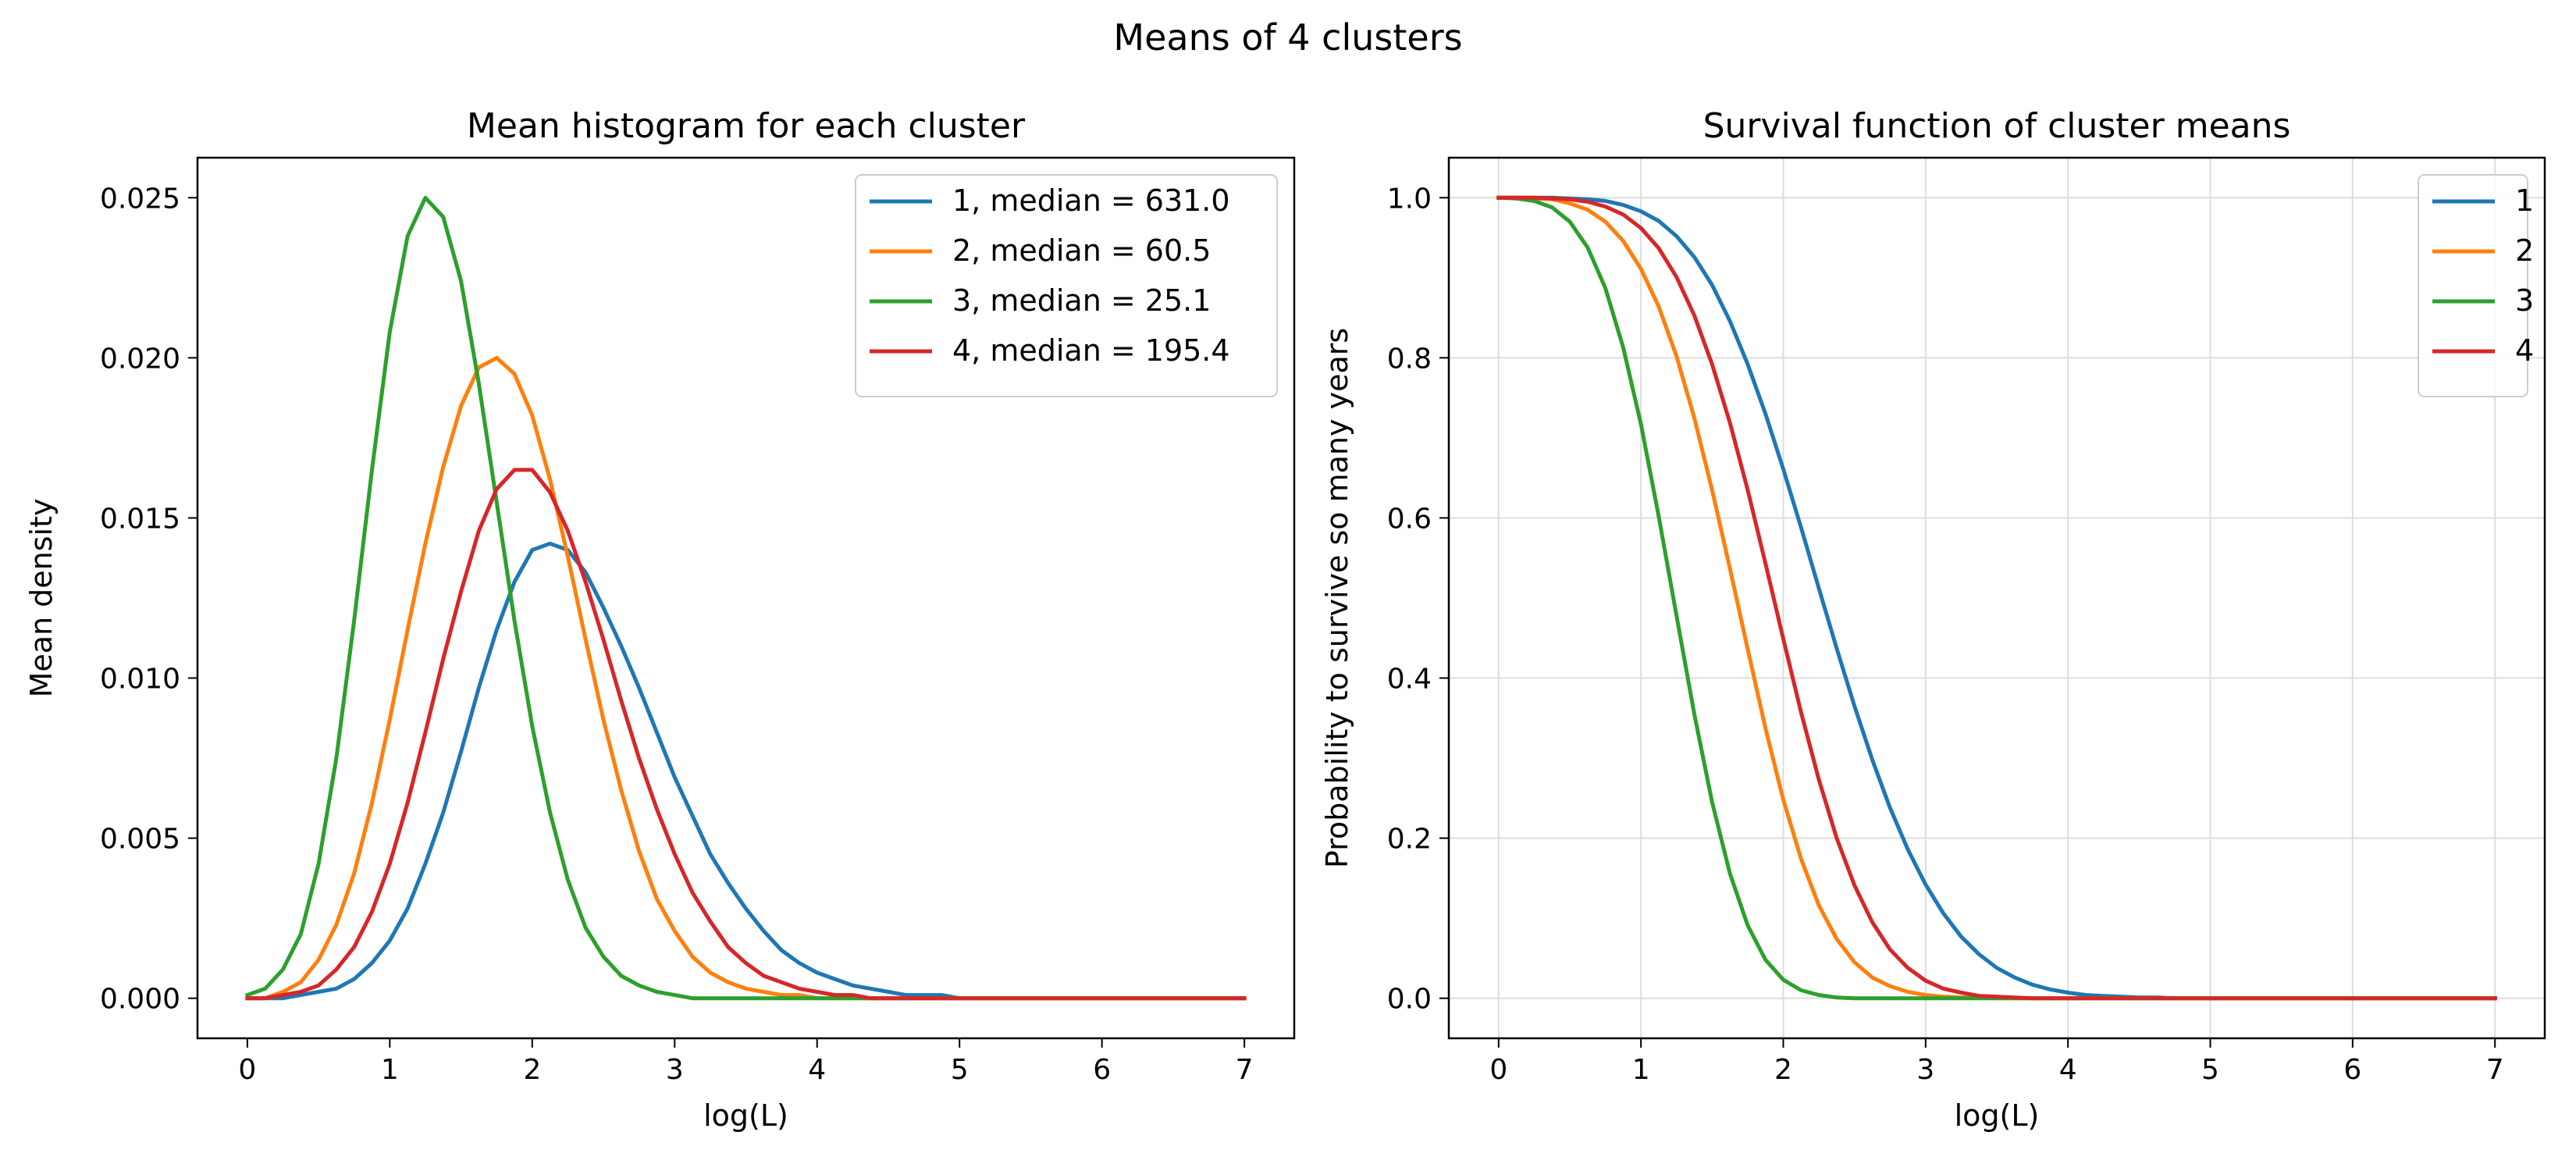 Image resolution: width=2576 pixels, height=1171 pixels. I want to click on legend-label-2: 2, so click(2524, 250).